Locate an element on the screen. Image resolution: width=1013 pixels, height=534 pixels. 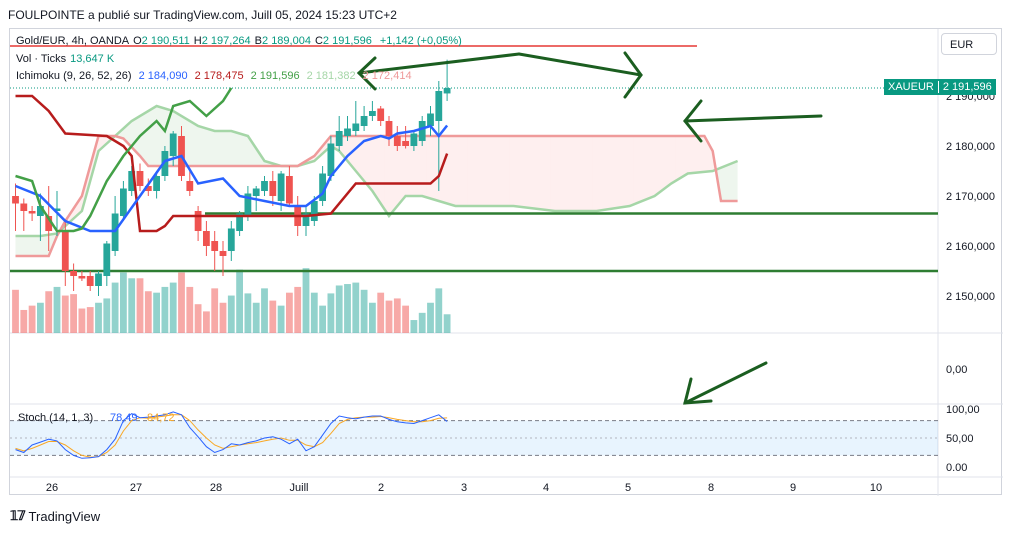
time-axis-label: 9 is located at coordinates (793, 488).